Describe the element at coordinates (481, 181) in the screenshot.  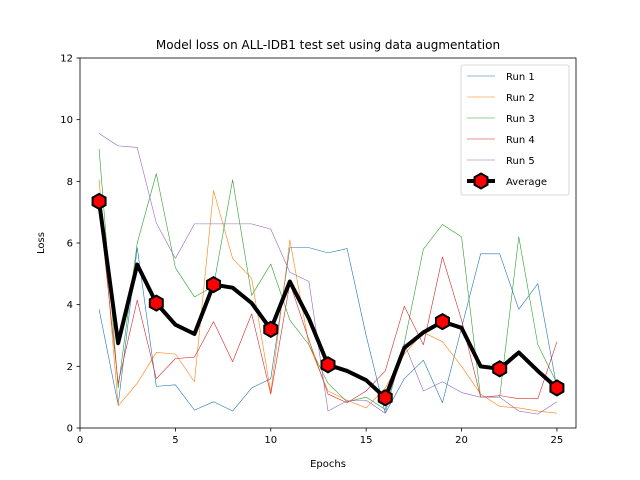
I see `legend-marker` at that location.